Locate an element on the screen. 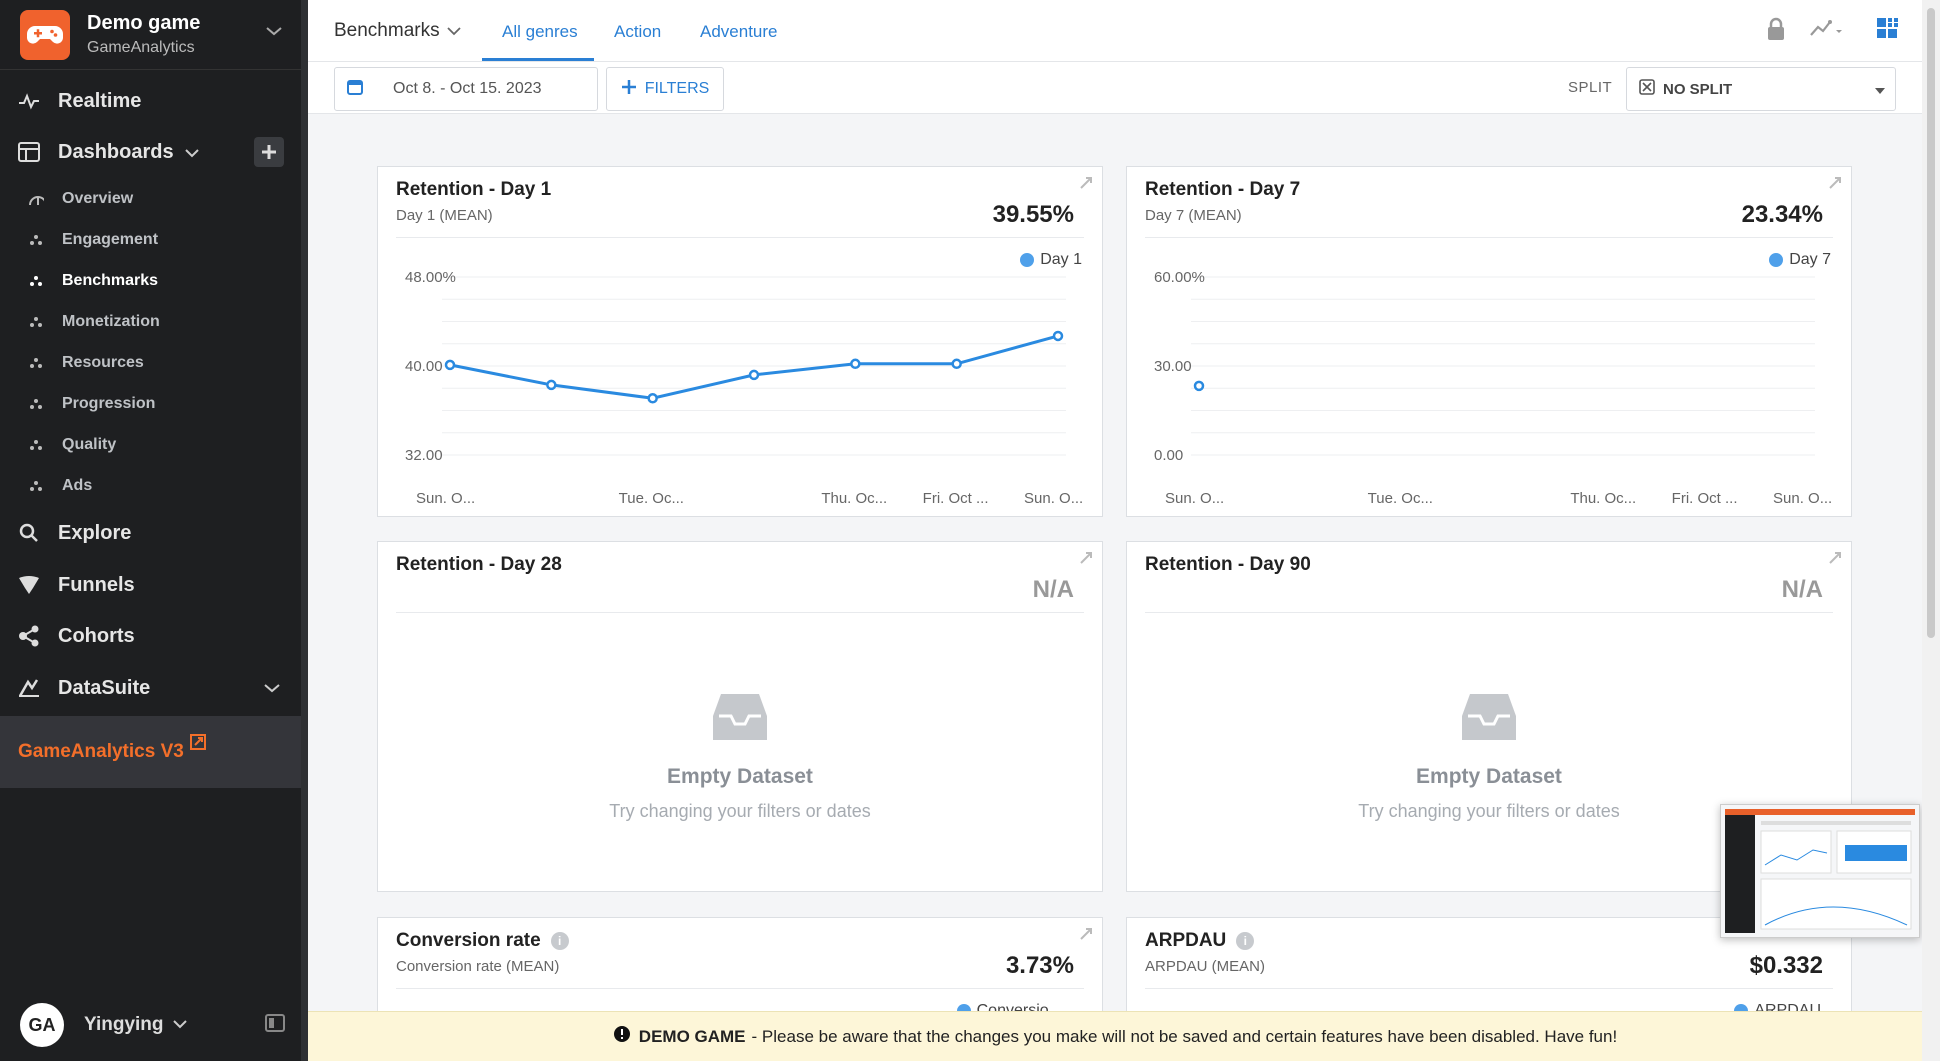  sidebar-item-label: Overview is located at coordinates (98, 198).